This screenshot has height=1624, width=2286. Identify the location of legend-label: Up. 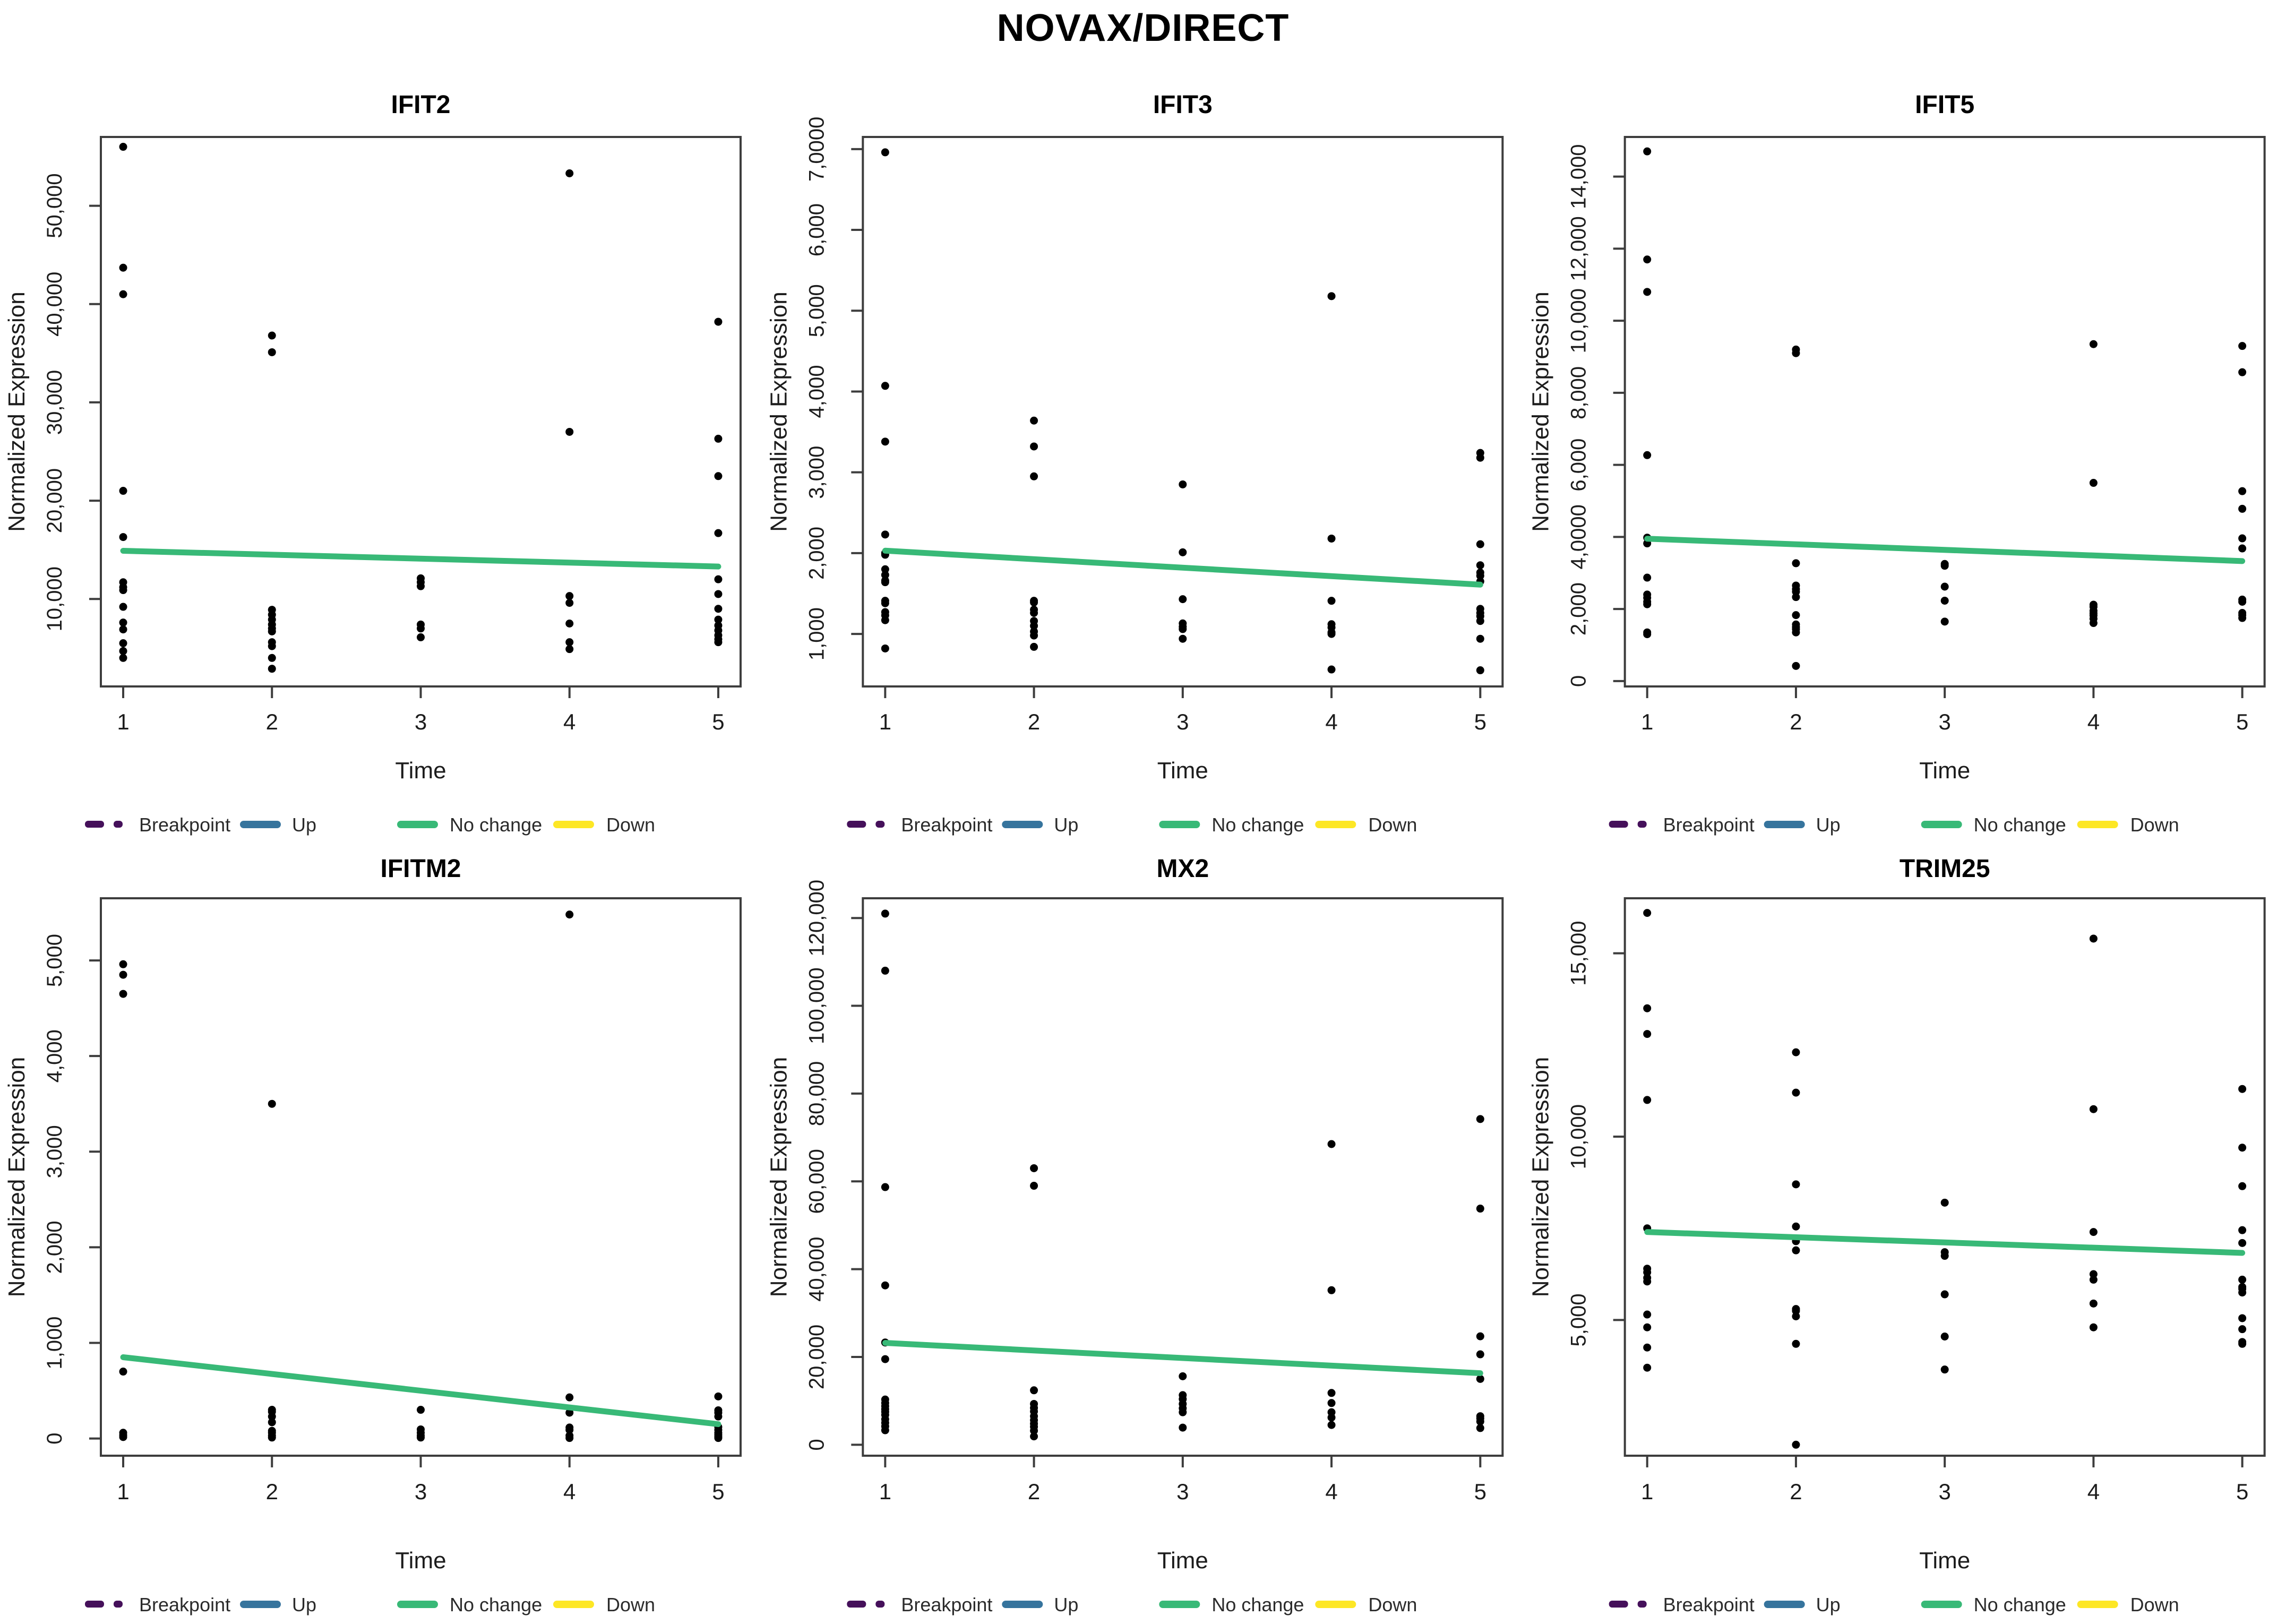
(1066, 825).